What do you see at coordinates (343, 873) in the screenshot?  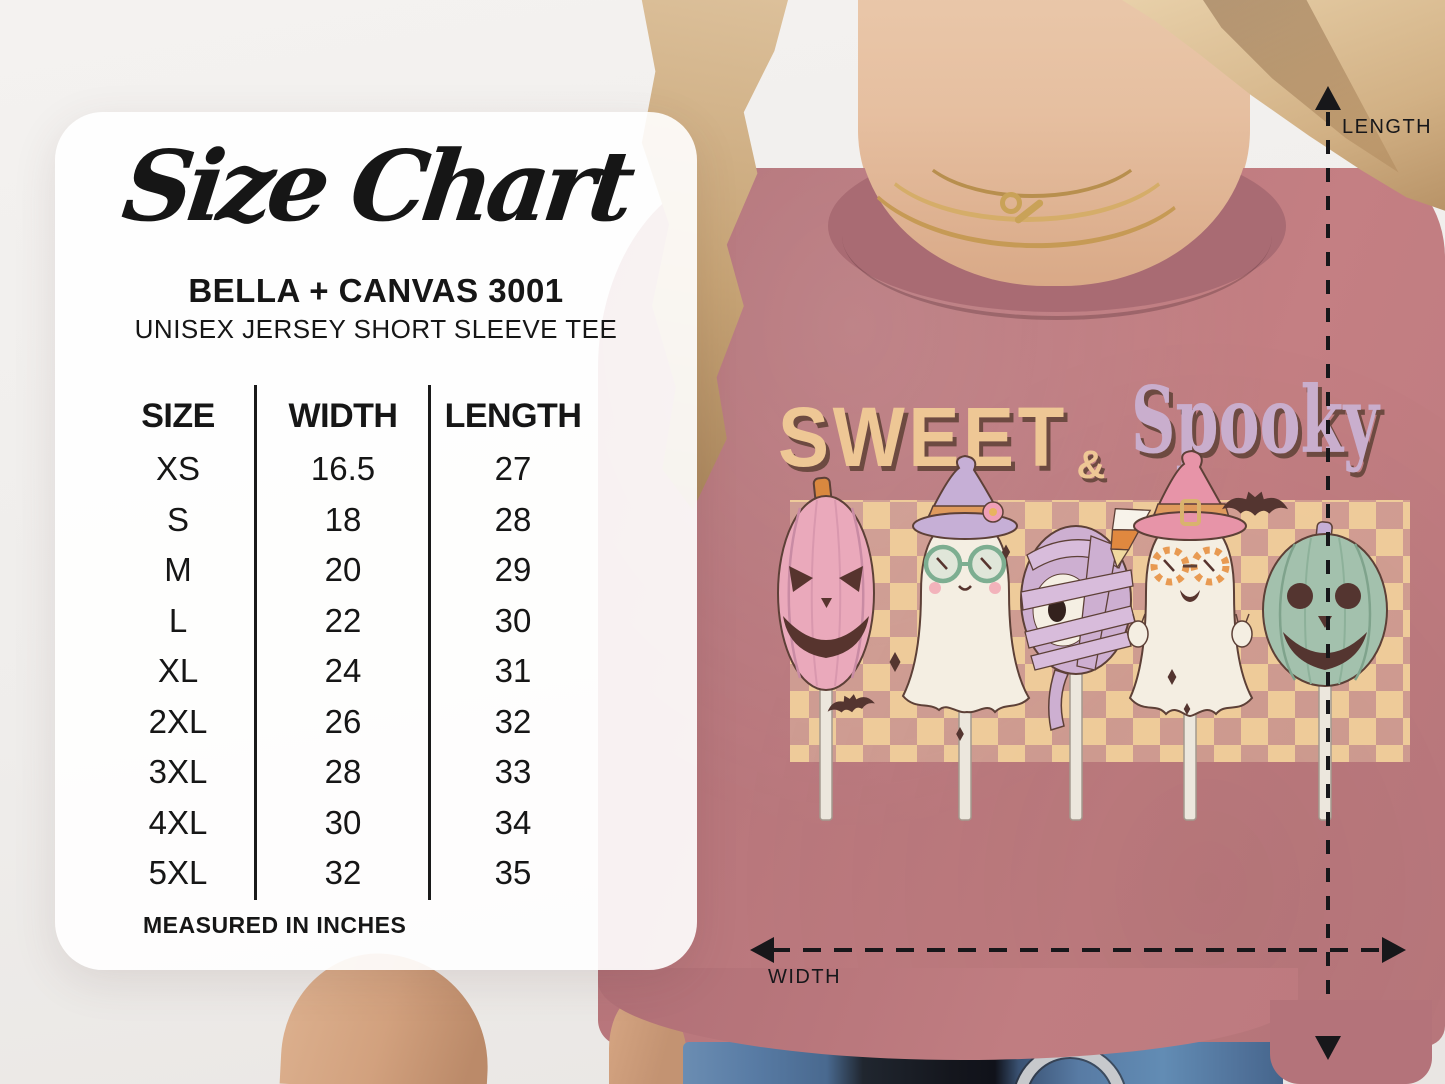 I see `width-cell: 32` at bounding box center [343, 873].